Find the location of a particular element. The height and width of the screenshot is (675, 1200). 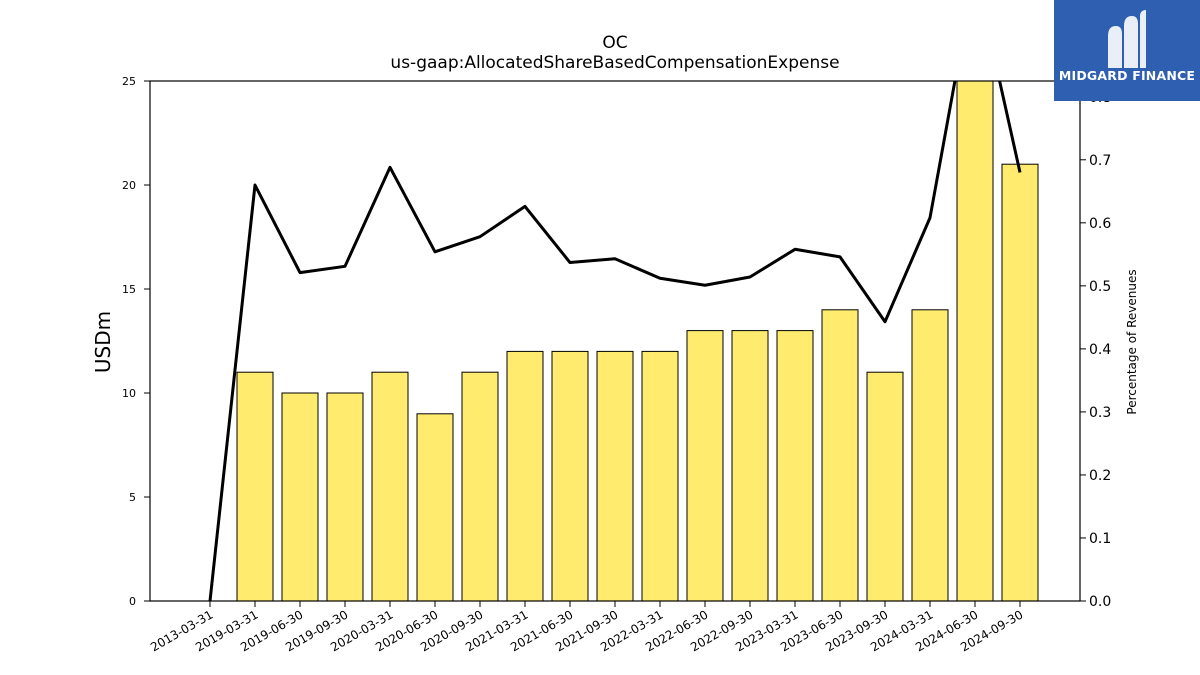

right-axis-ticks: 0.00.10.20.30.40.50.60.70.8 is located at coordinates (1095, 350).